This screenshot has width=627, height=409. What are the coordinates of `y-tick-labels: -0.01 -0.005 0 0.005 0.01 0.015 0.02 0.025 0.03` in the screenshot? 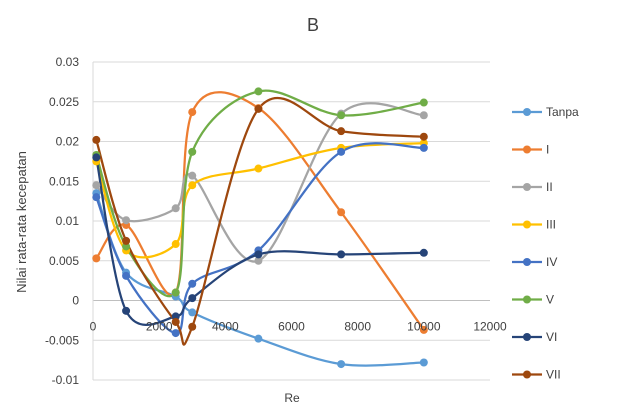 It's located at (62, 221).